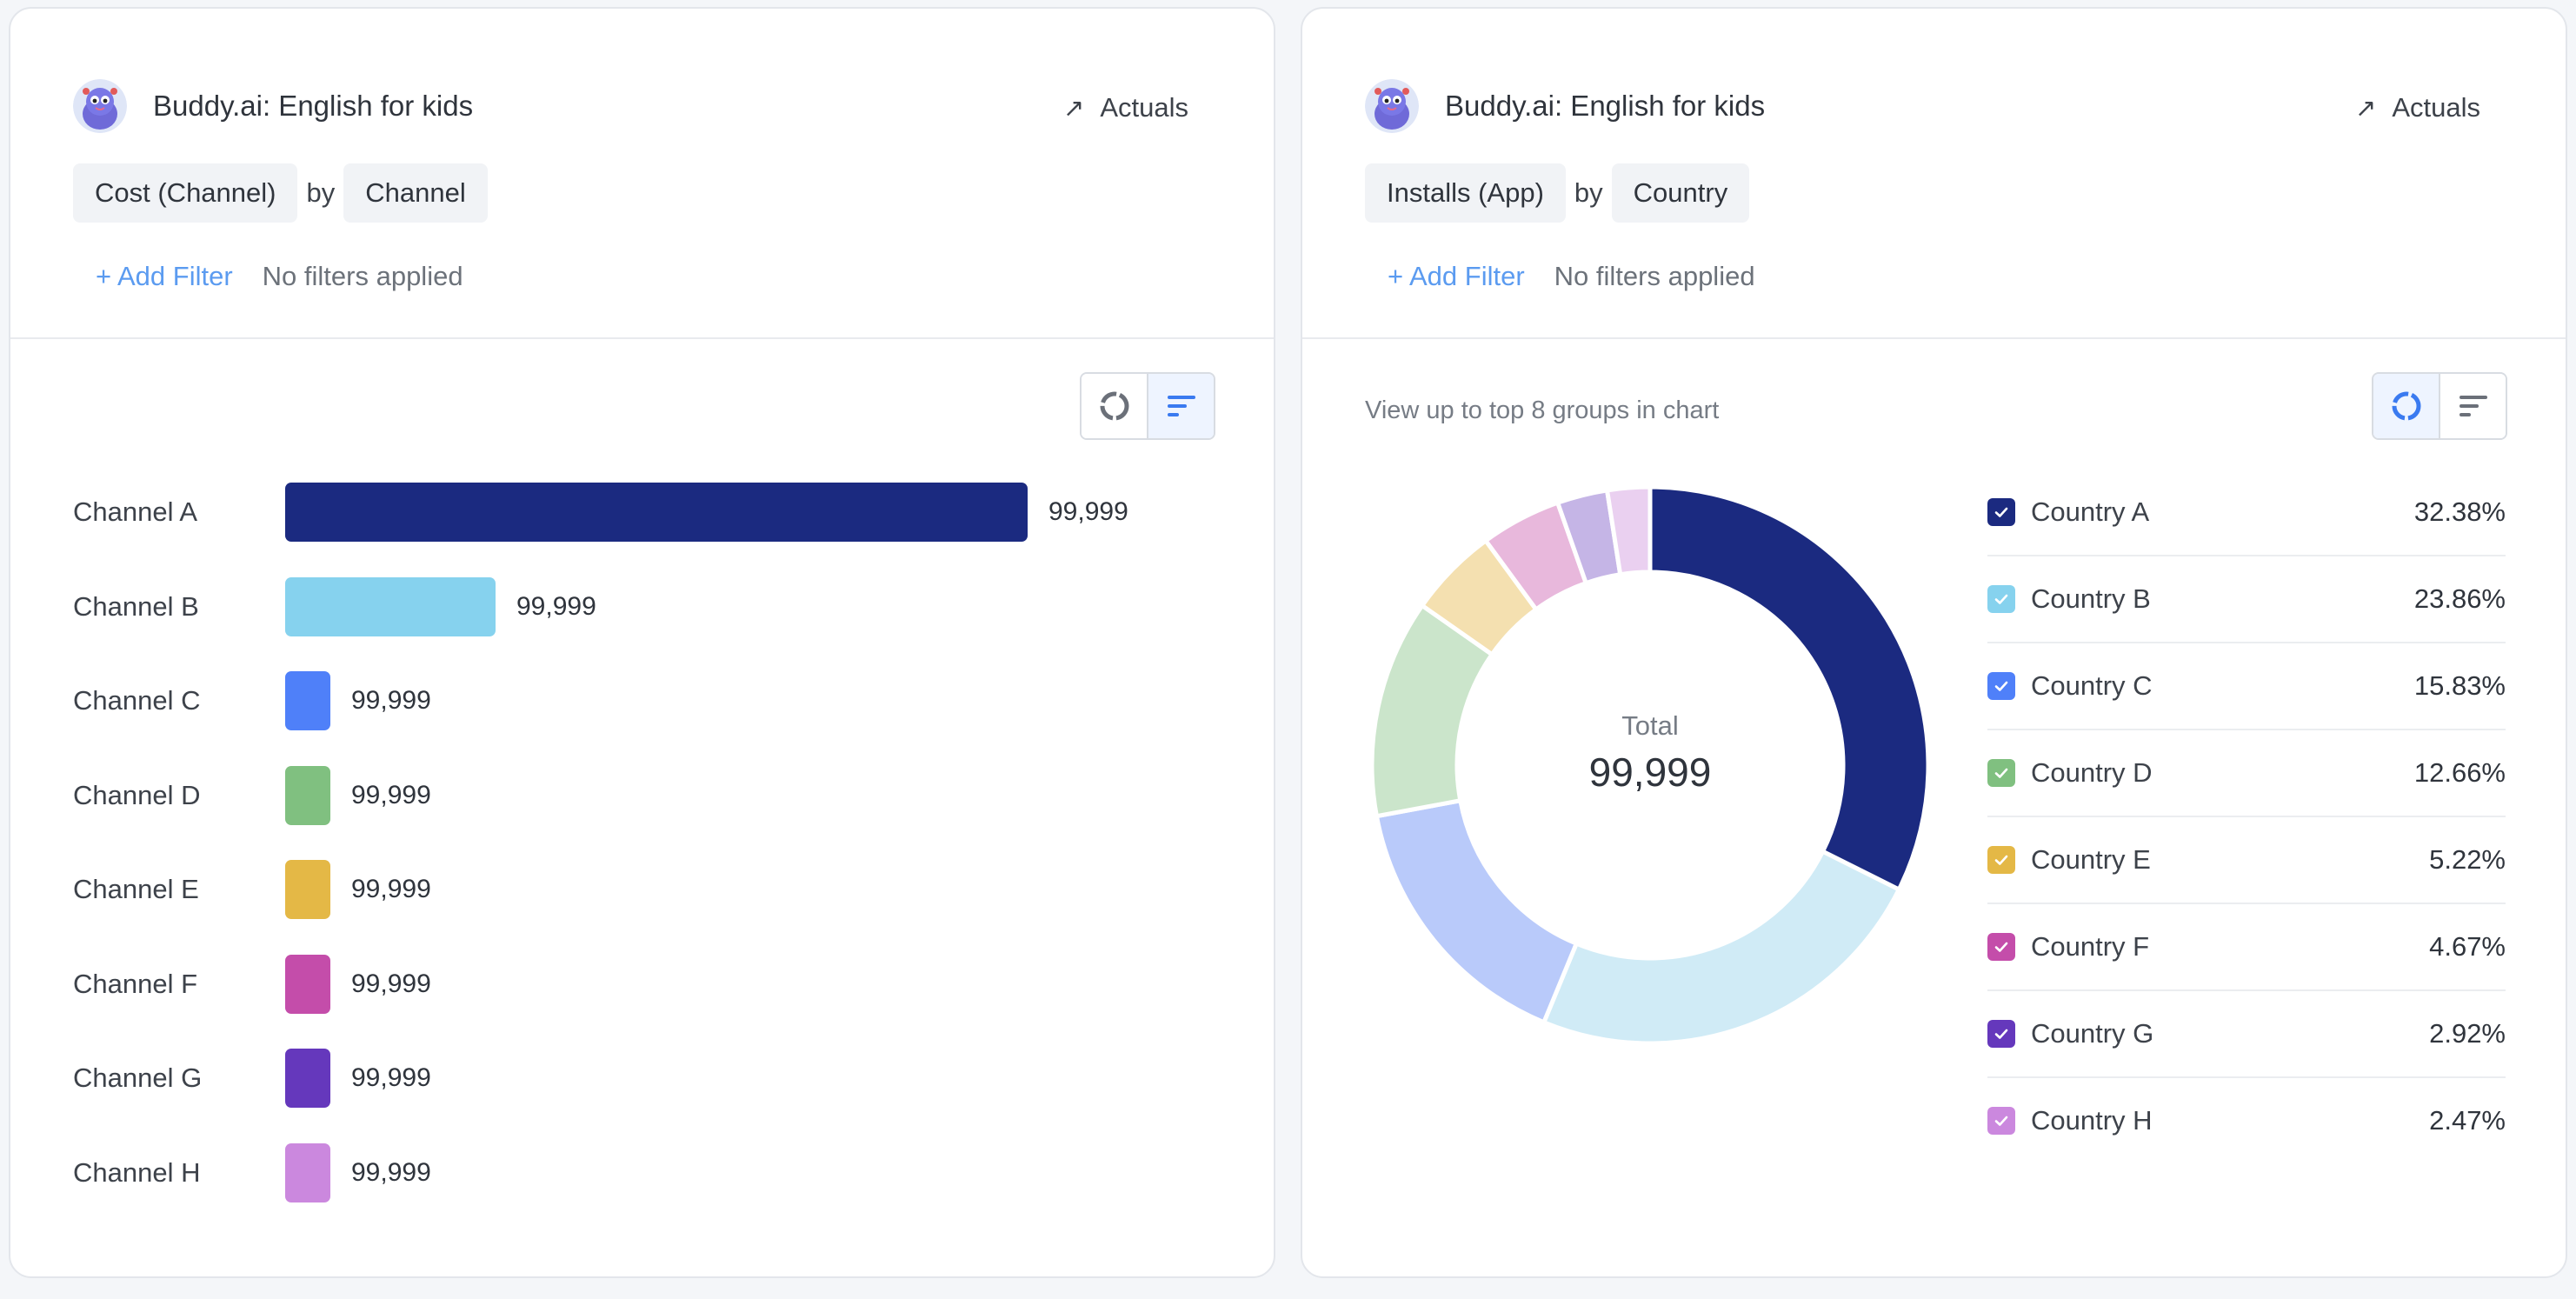 Image resolution: width=2576 pixels, height=1299 pixels. I want to click on legend-item: Country A 32.38%, so click(2246, 513).